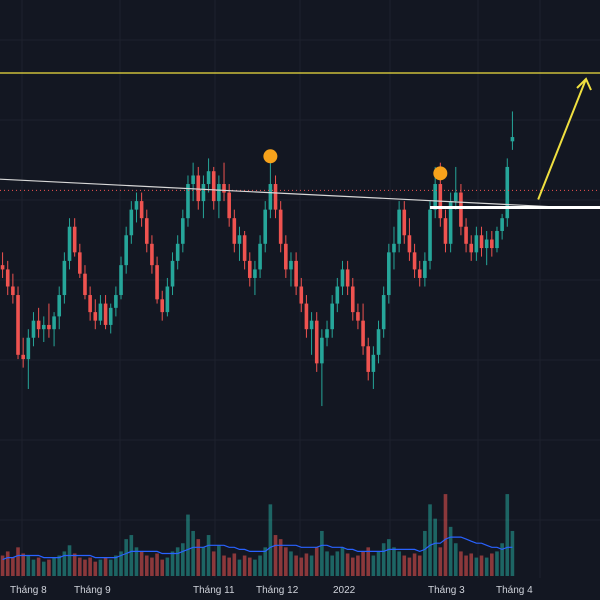  I want to click on x-tick-label: Tháng 8, so click(28, 590).